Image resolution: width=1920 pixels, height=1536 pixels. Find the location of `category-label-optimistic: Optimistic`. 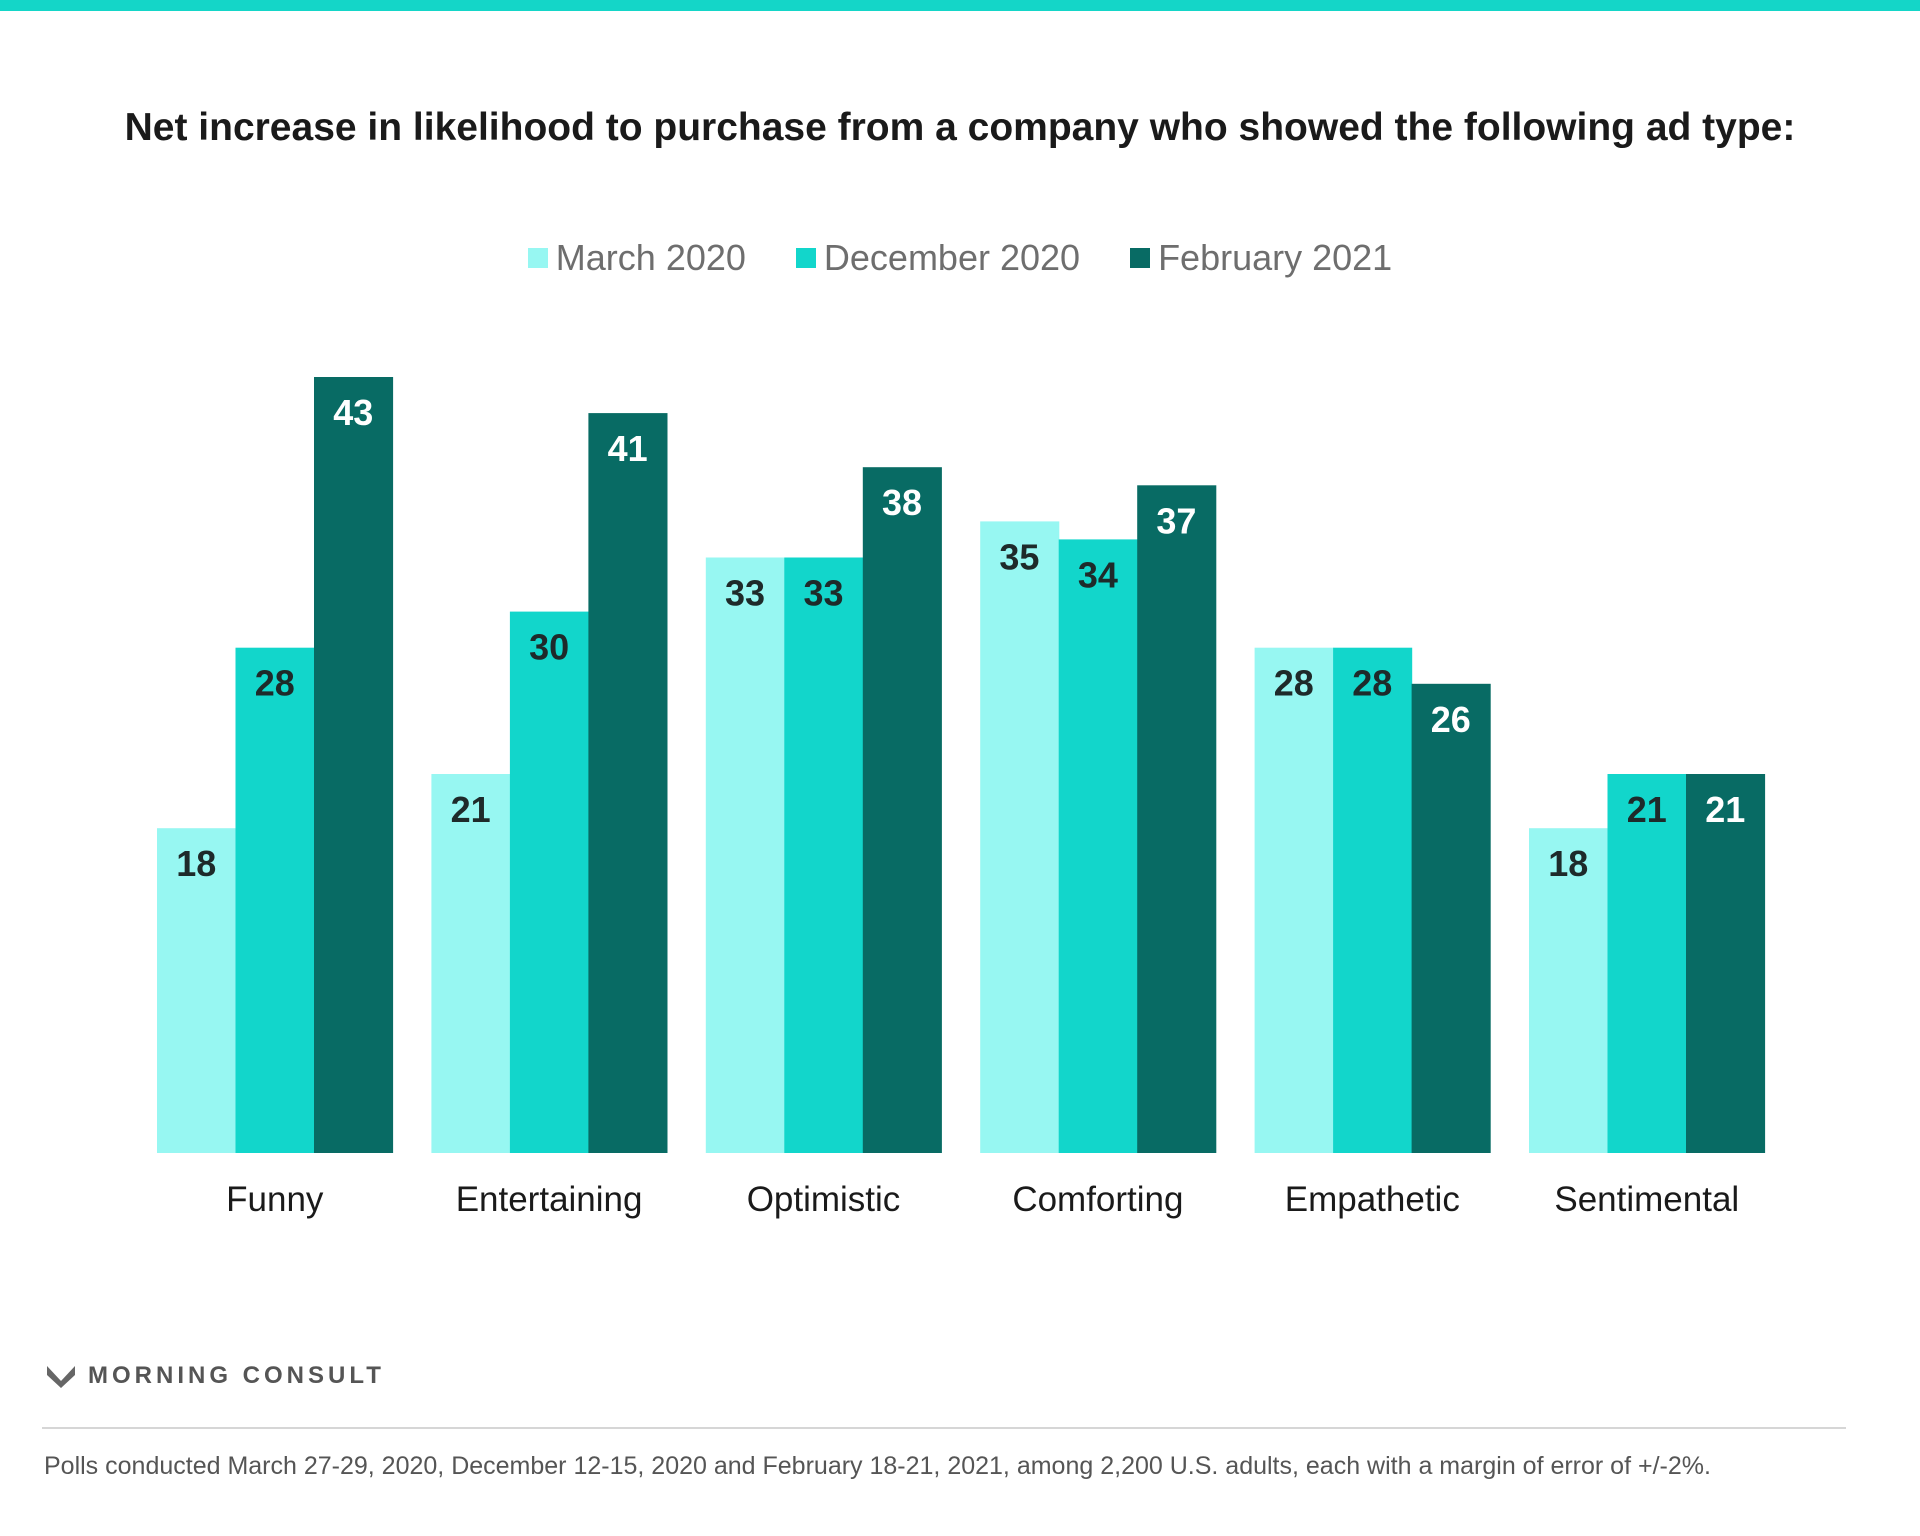

category-label-optimistic: Optimistic is located at coordinates (824, 1199).